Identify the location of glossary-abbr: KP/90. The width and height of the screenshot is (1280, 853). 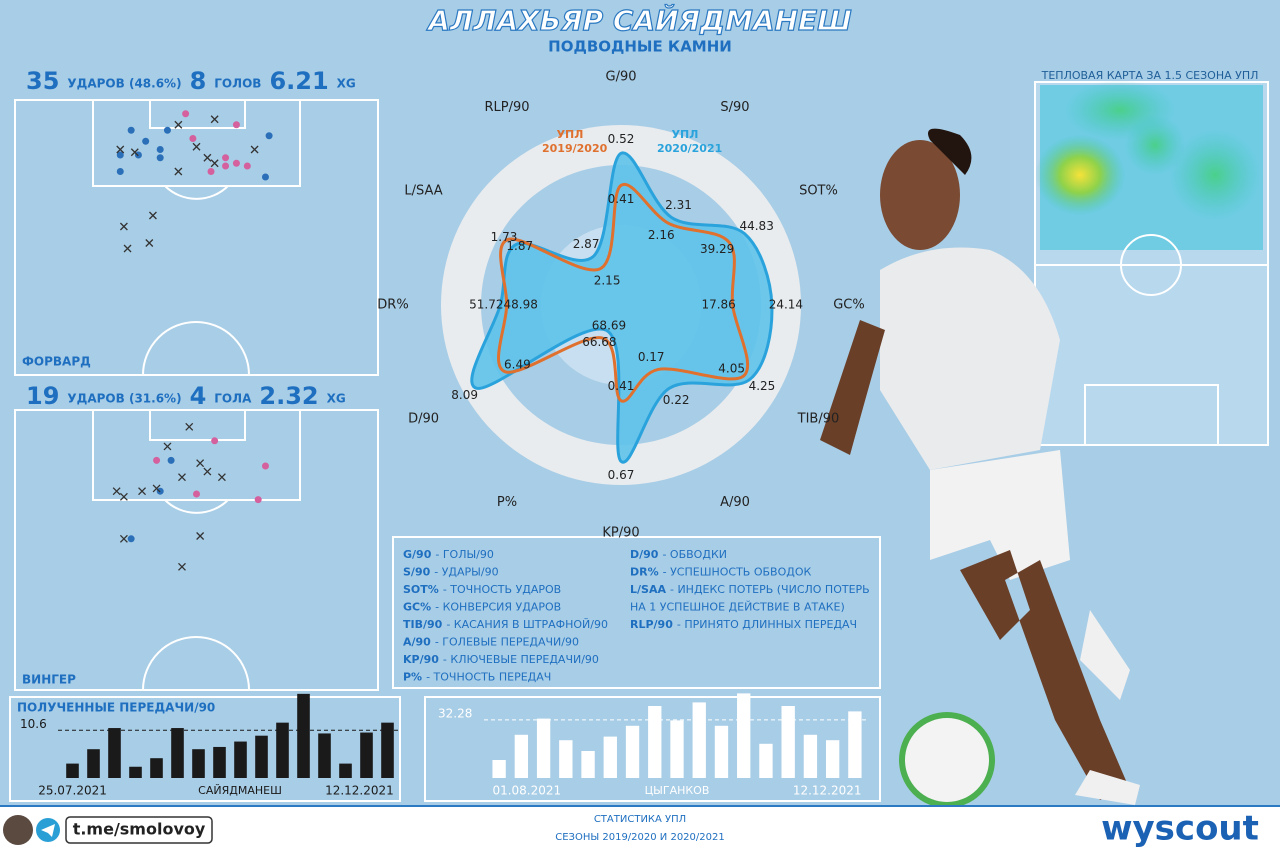
(421, 659).